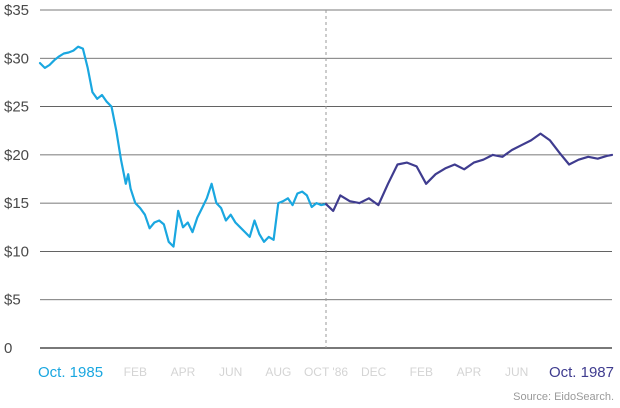 Image resolution: width=620 pixels, height=408 pixels. I want to click on x-tick-label: DEC, so click(374, 372).